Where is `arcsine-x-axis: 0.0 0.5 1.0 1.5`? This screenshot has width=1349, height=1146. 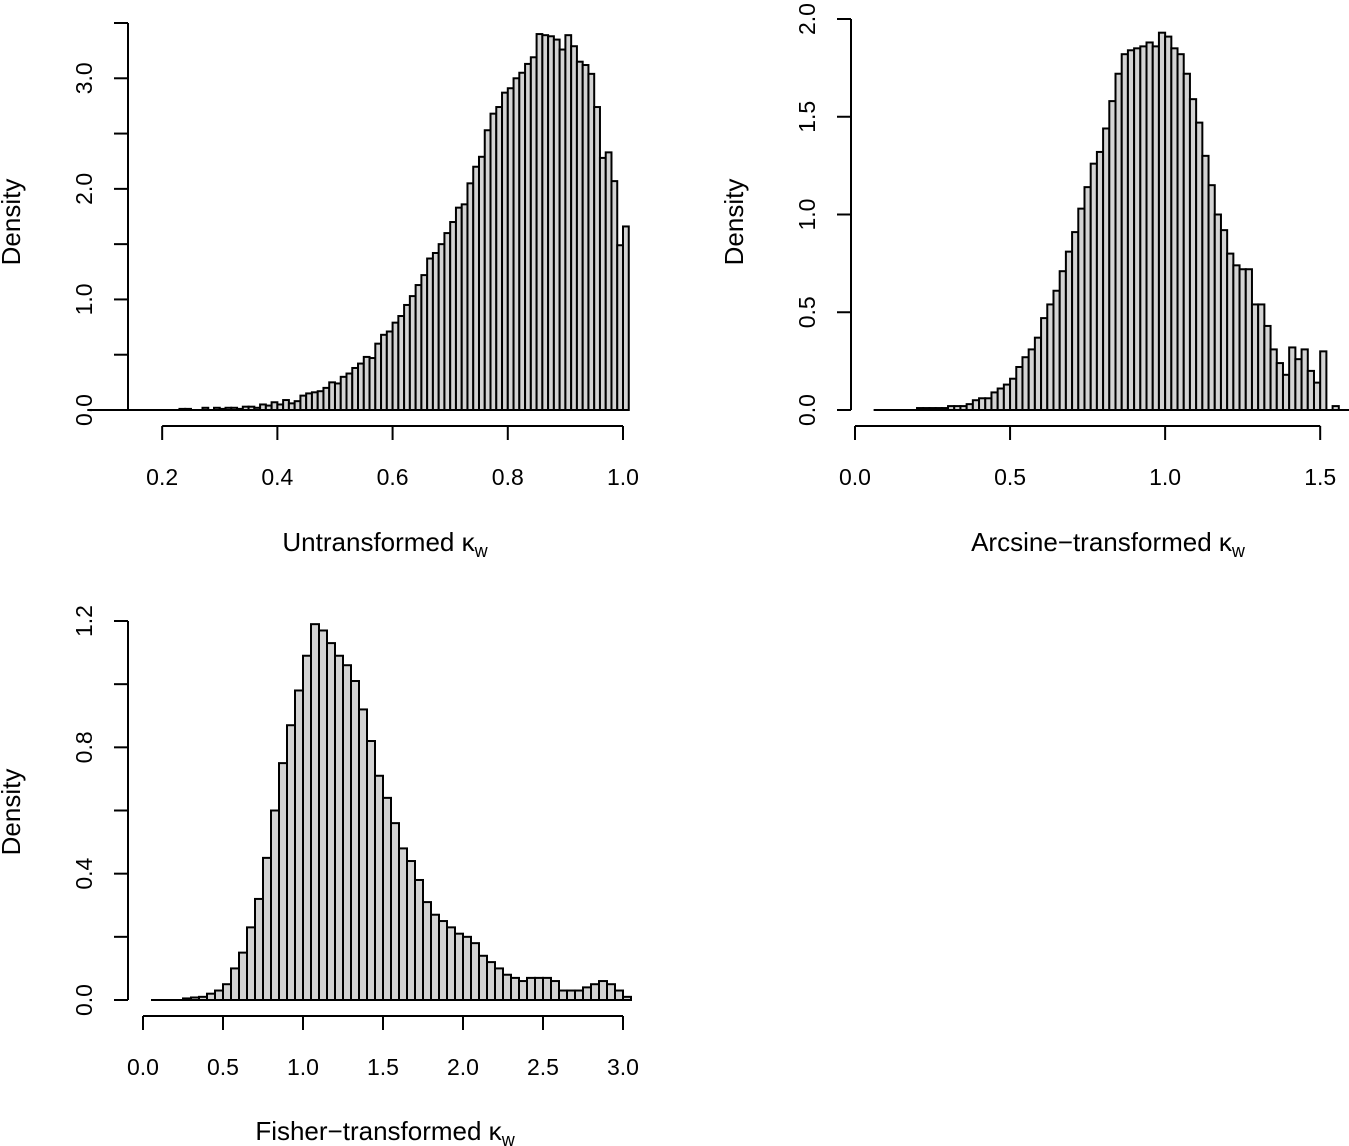 arcsine-x-axis: 0.0 0.5 1.0 1.5 is located at coordinates (1087, 457).